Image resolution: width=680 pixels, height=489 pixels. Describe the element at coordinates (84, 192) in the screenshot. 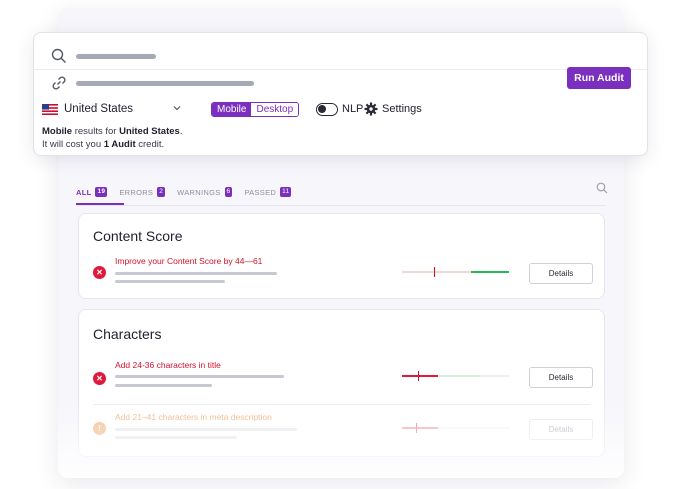

I see `tab-all-label: ALL` at that location.